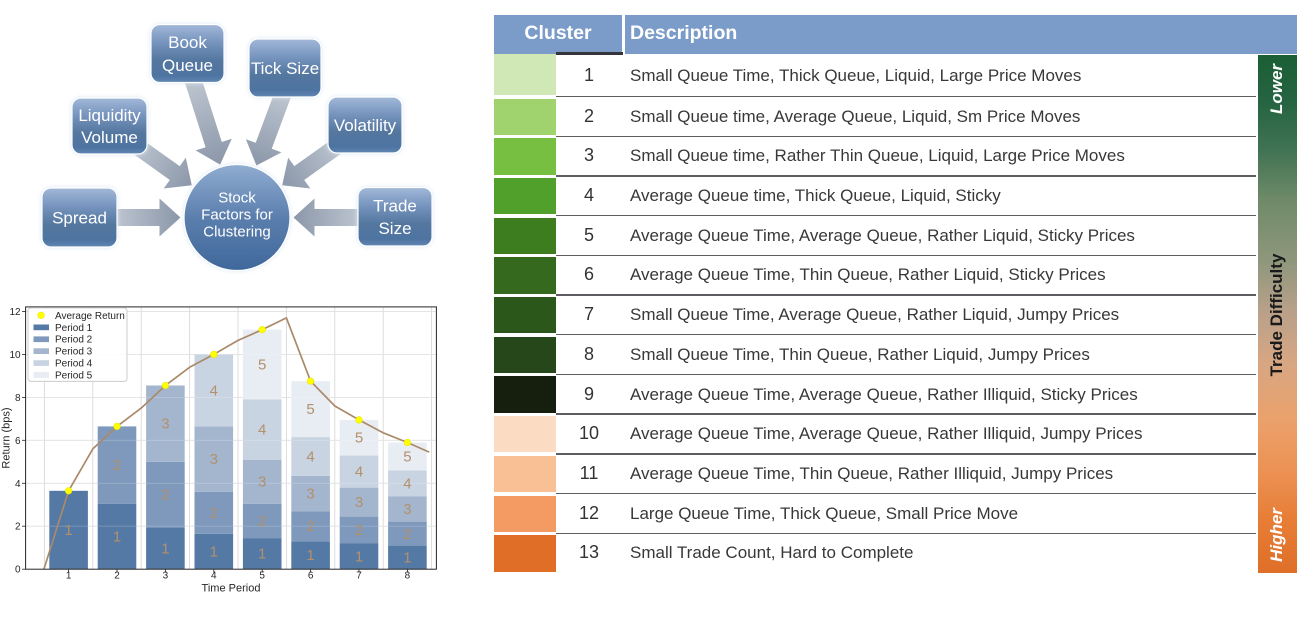 The width and height of the screenshot is (1313, 619). I want to click on svg-text: Stock, so click(237, 198).